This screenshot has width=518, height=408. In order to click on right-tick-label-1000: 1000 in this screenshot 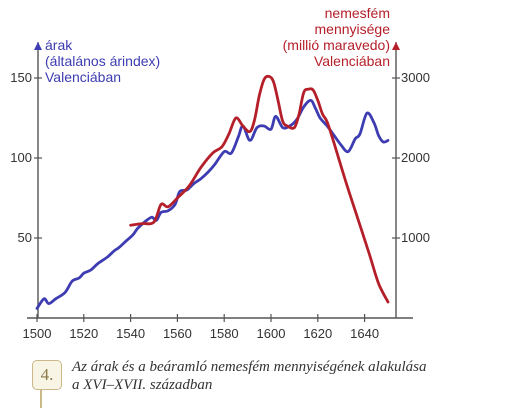, I will do `click(415, 237)`.